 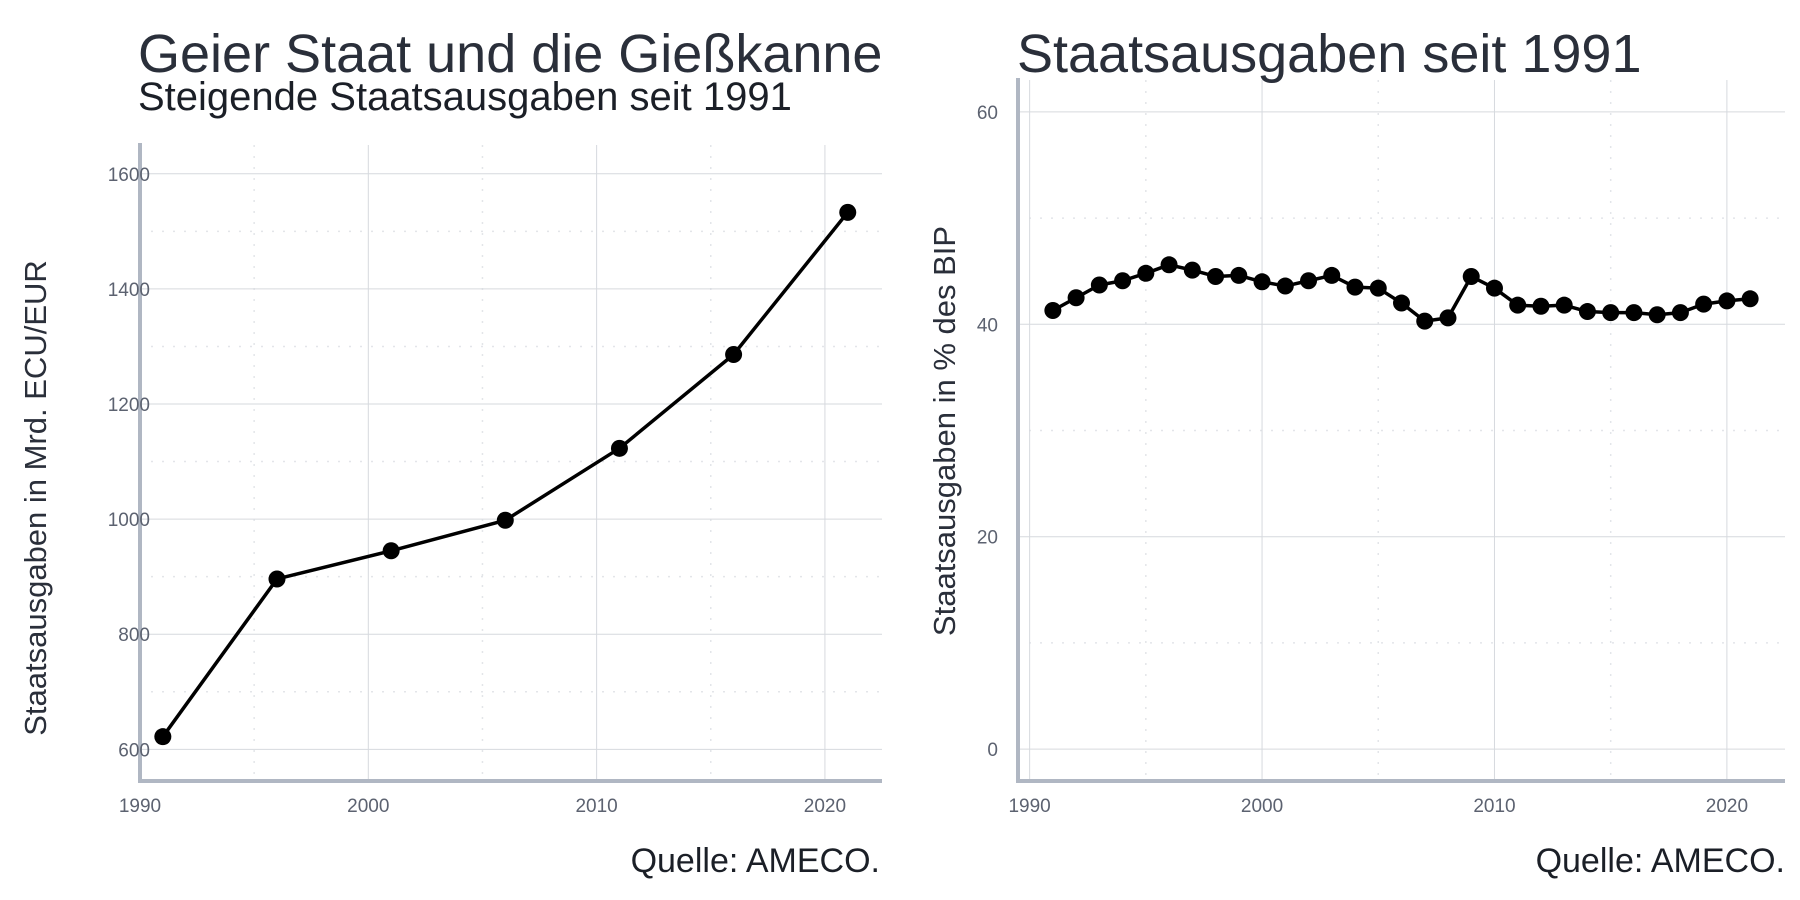 I want to click on y-tick-label: 1000, so click(x=129, y=520).